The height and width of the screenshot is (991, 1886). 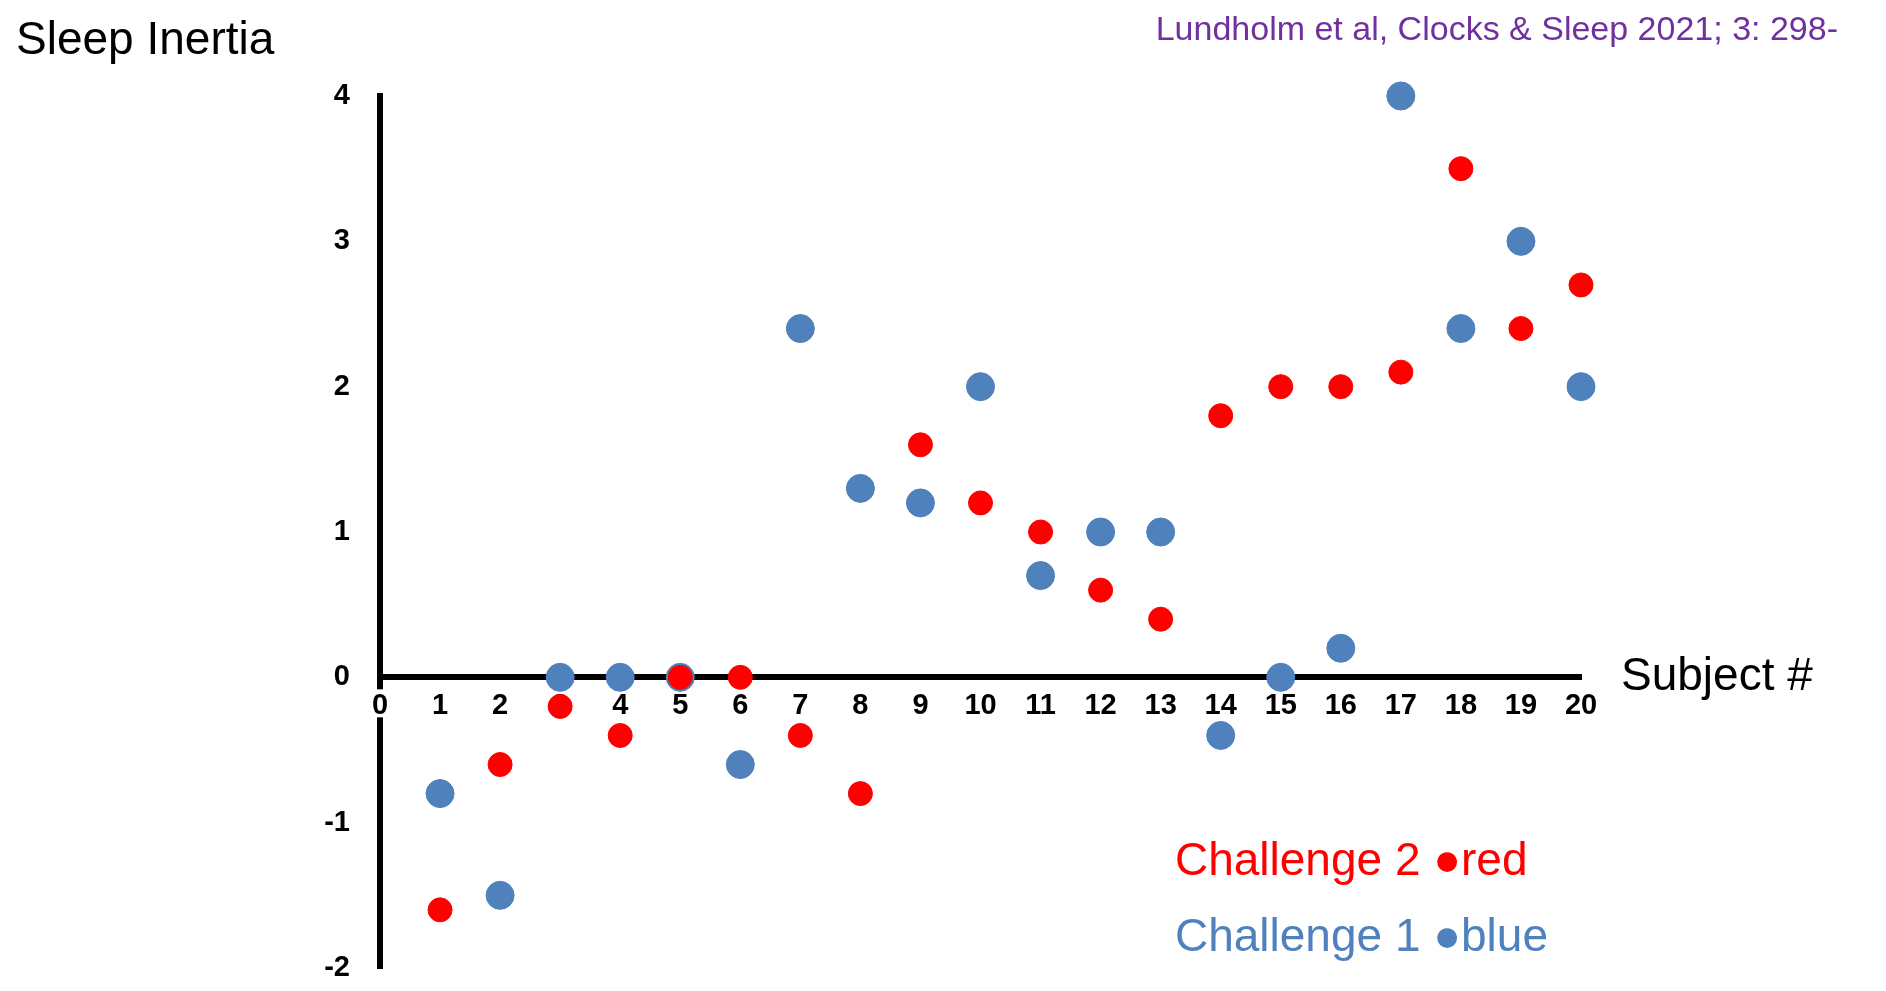 What do you see at coordinates (341, 675) in the screenshot?
I see `y-tick-label: 0` at bounding box center [341, 675].